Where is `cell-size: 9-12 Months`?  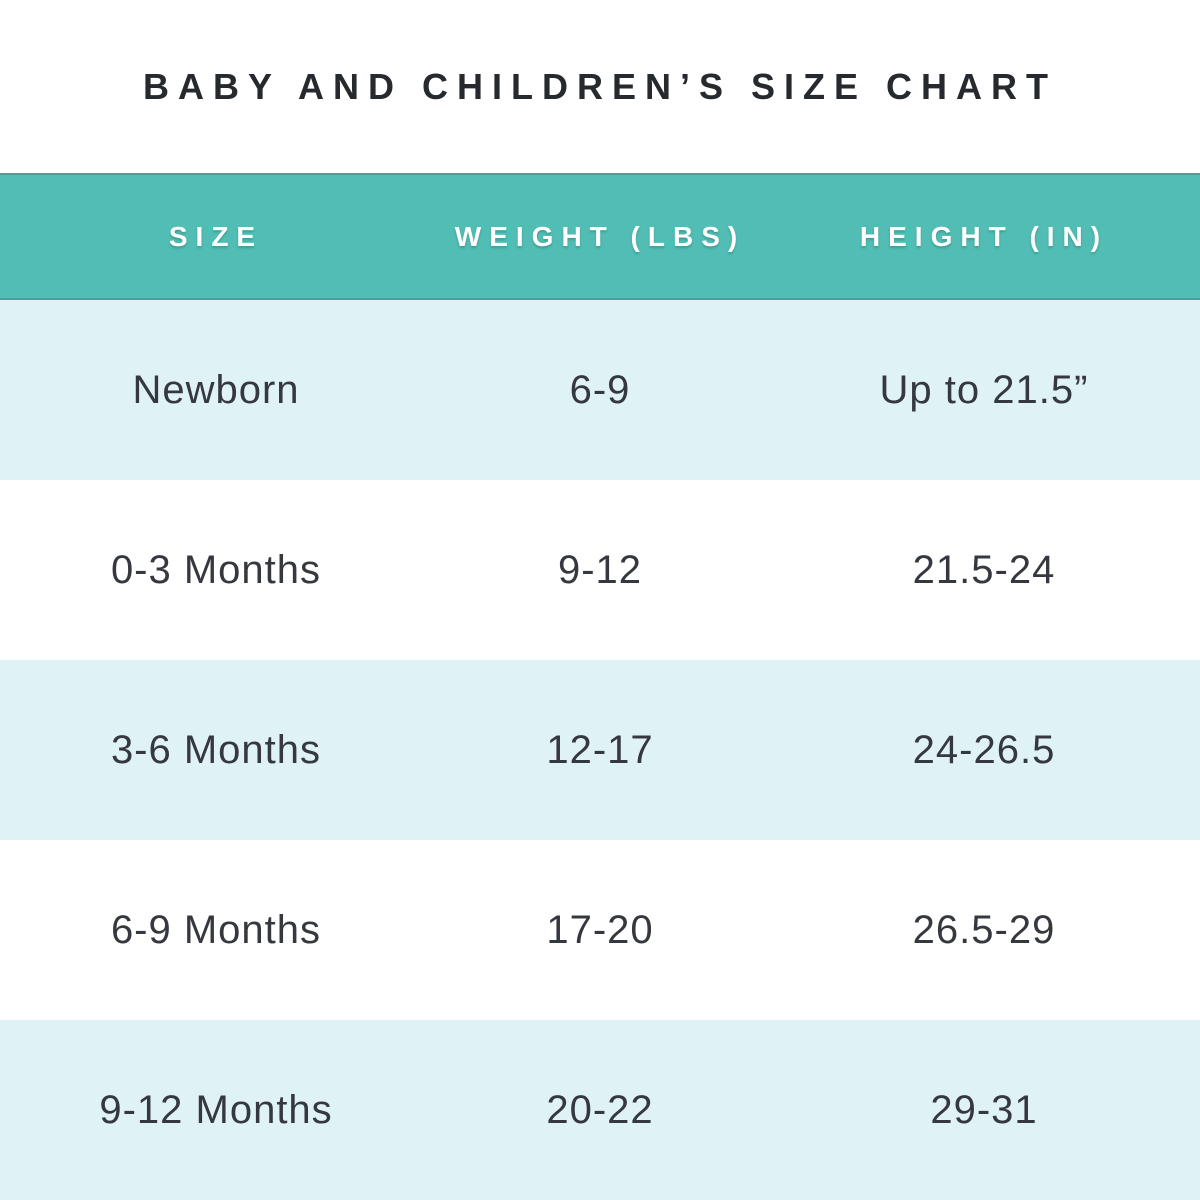
cell-size: 9-12 Months is located at coordinates (216, 1109).